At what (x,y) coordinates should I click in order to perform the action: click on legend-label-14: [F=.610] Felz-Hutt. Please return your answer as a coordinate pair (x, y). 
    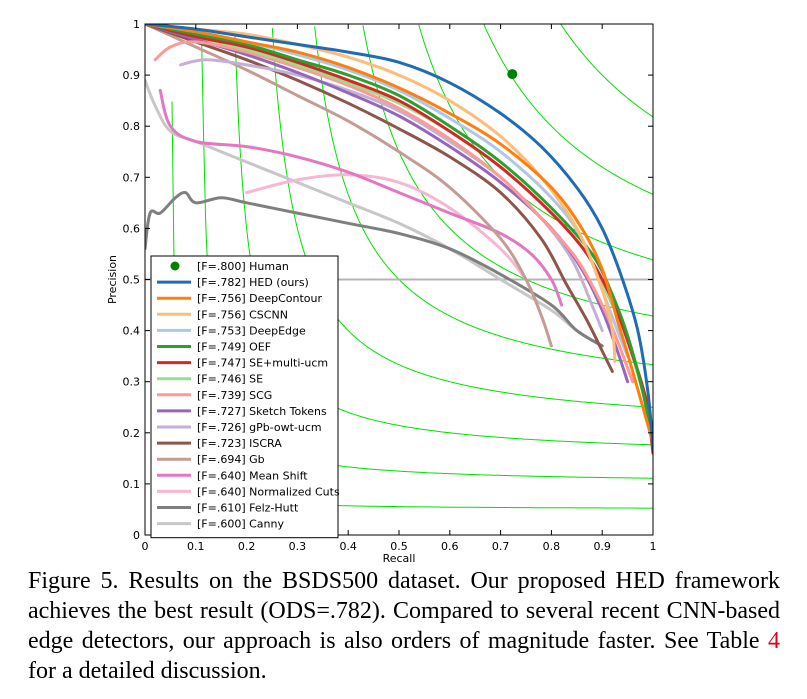
    Looking at the image, I should click on (248, 508).